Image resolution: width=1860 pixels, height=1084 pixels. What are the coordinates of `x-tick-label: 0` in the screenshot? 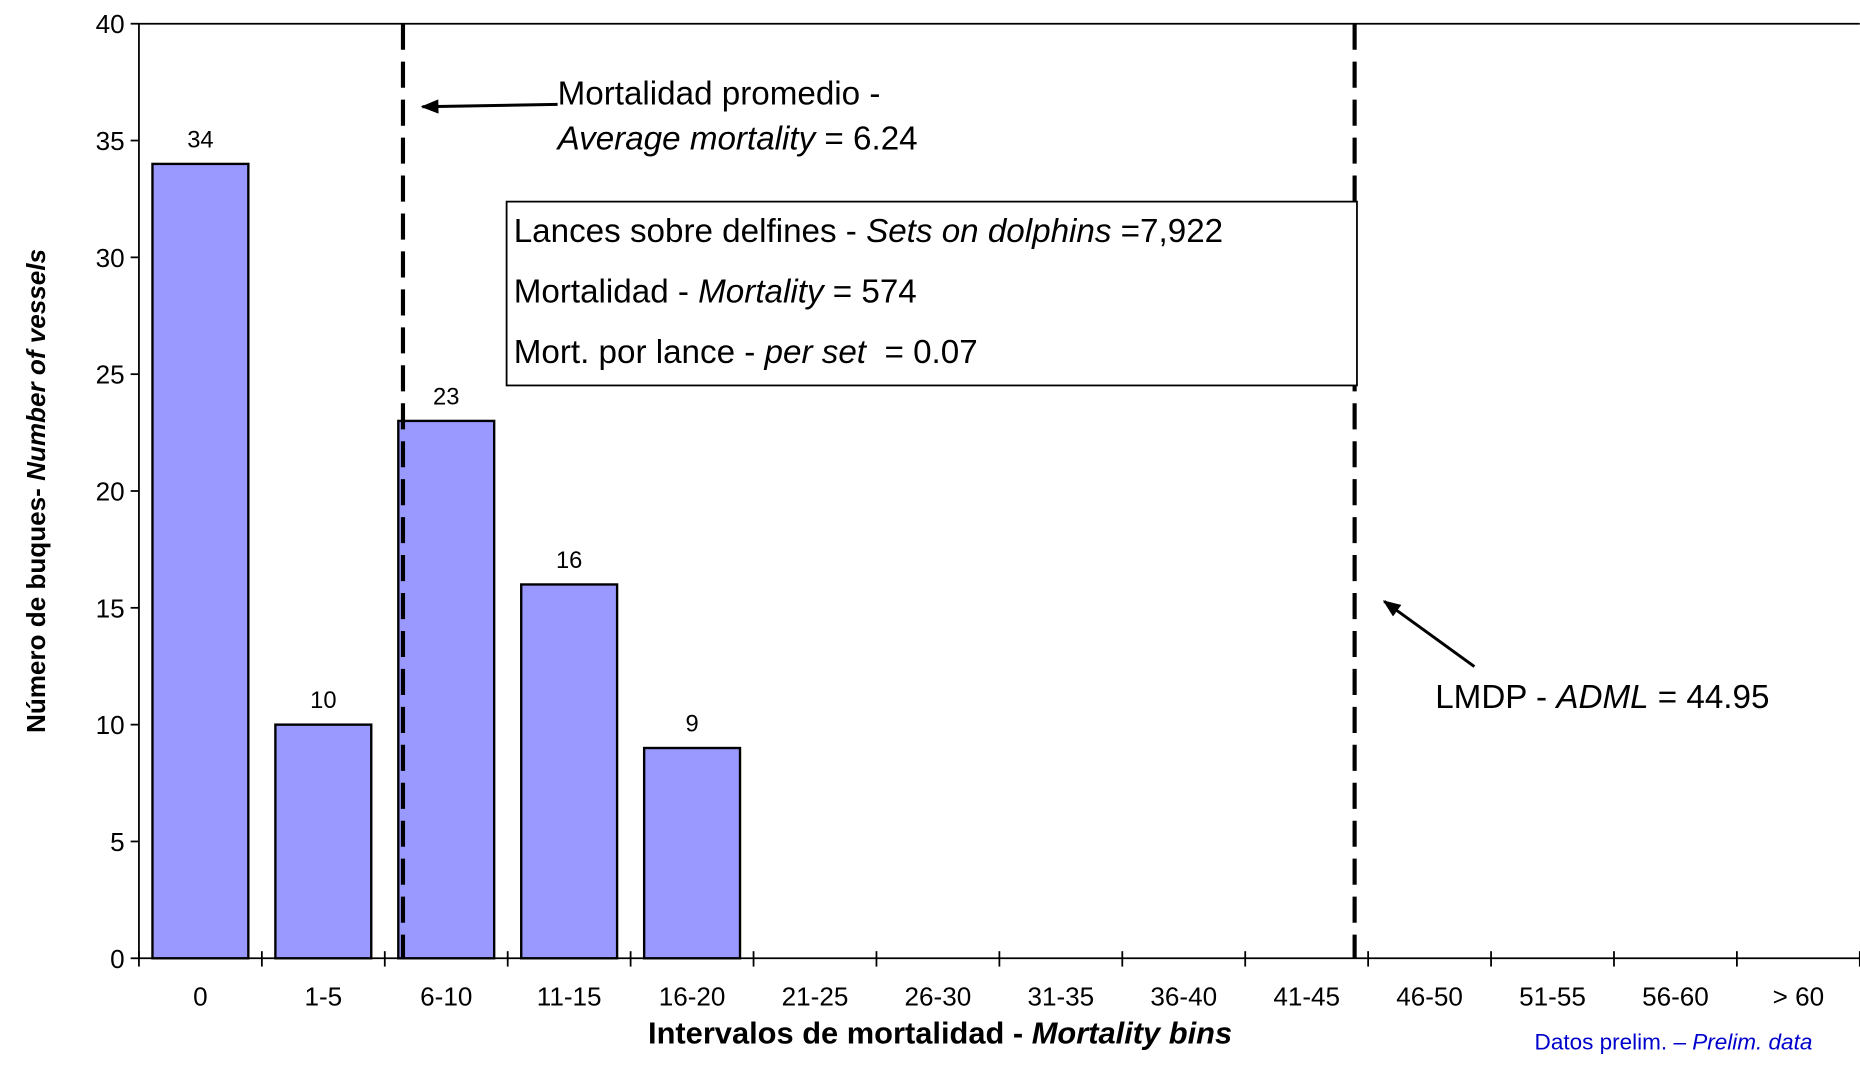 It's located at (200, 997).